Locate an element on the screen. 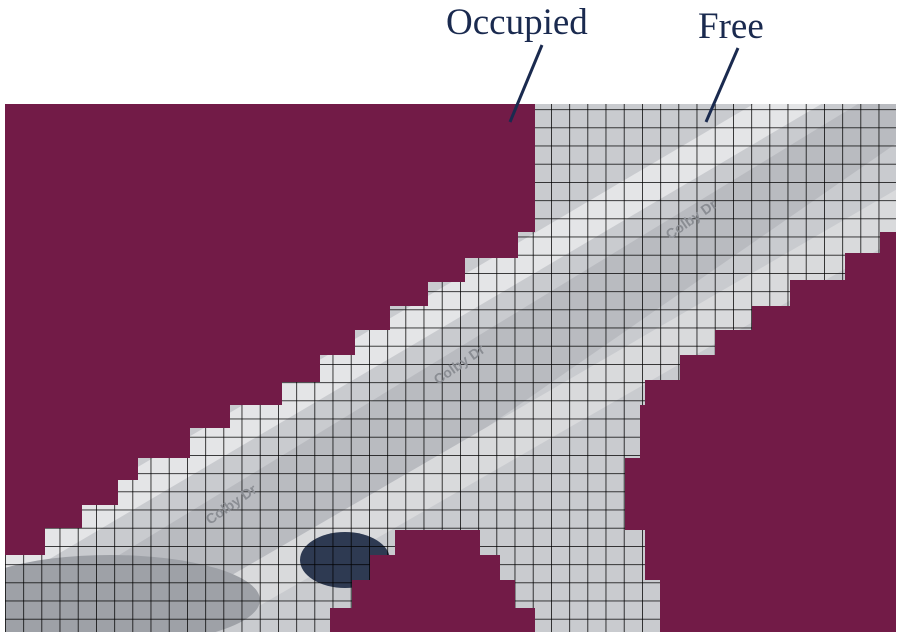  free-pointer-line is located at coordinates (722, 85).